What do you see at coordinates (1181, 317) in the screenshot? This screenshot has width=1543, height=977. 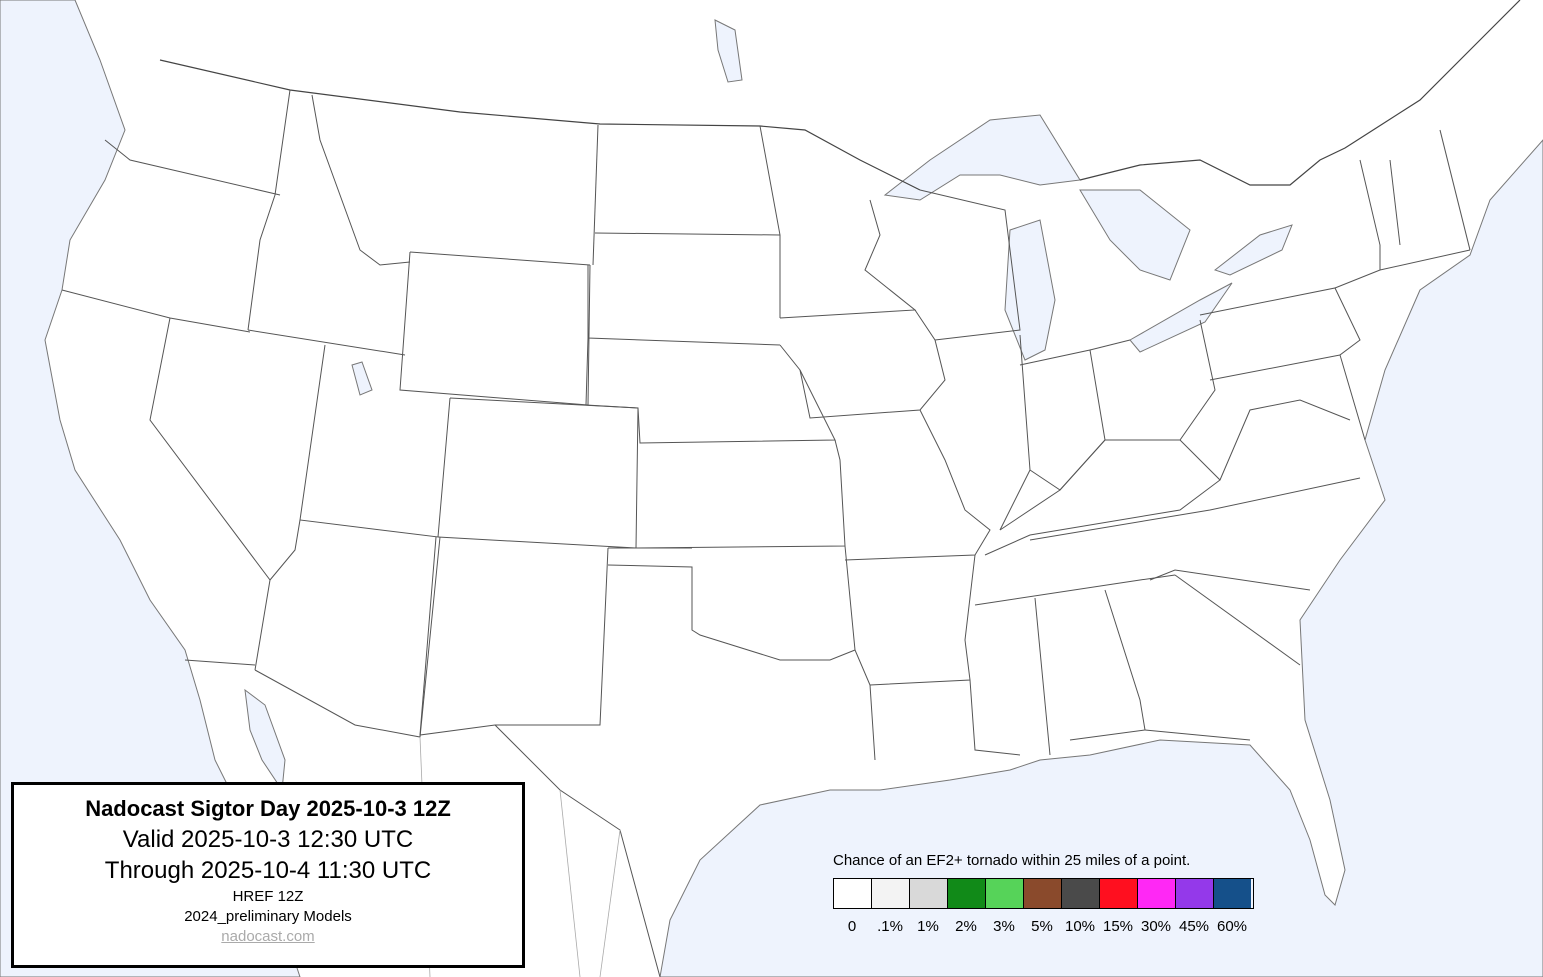 I see `lake-erie` at bounding box center [1181, 317].